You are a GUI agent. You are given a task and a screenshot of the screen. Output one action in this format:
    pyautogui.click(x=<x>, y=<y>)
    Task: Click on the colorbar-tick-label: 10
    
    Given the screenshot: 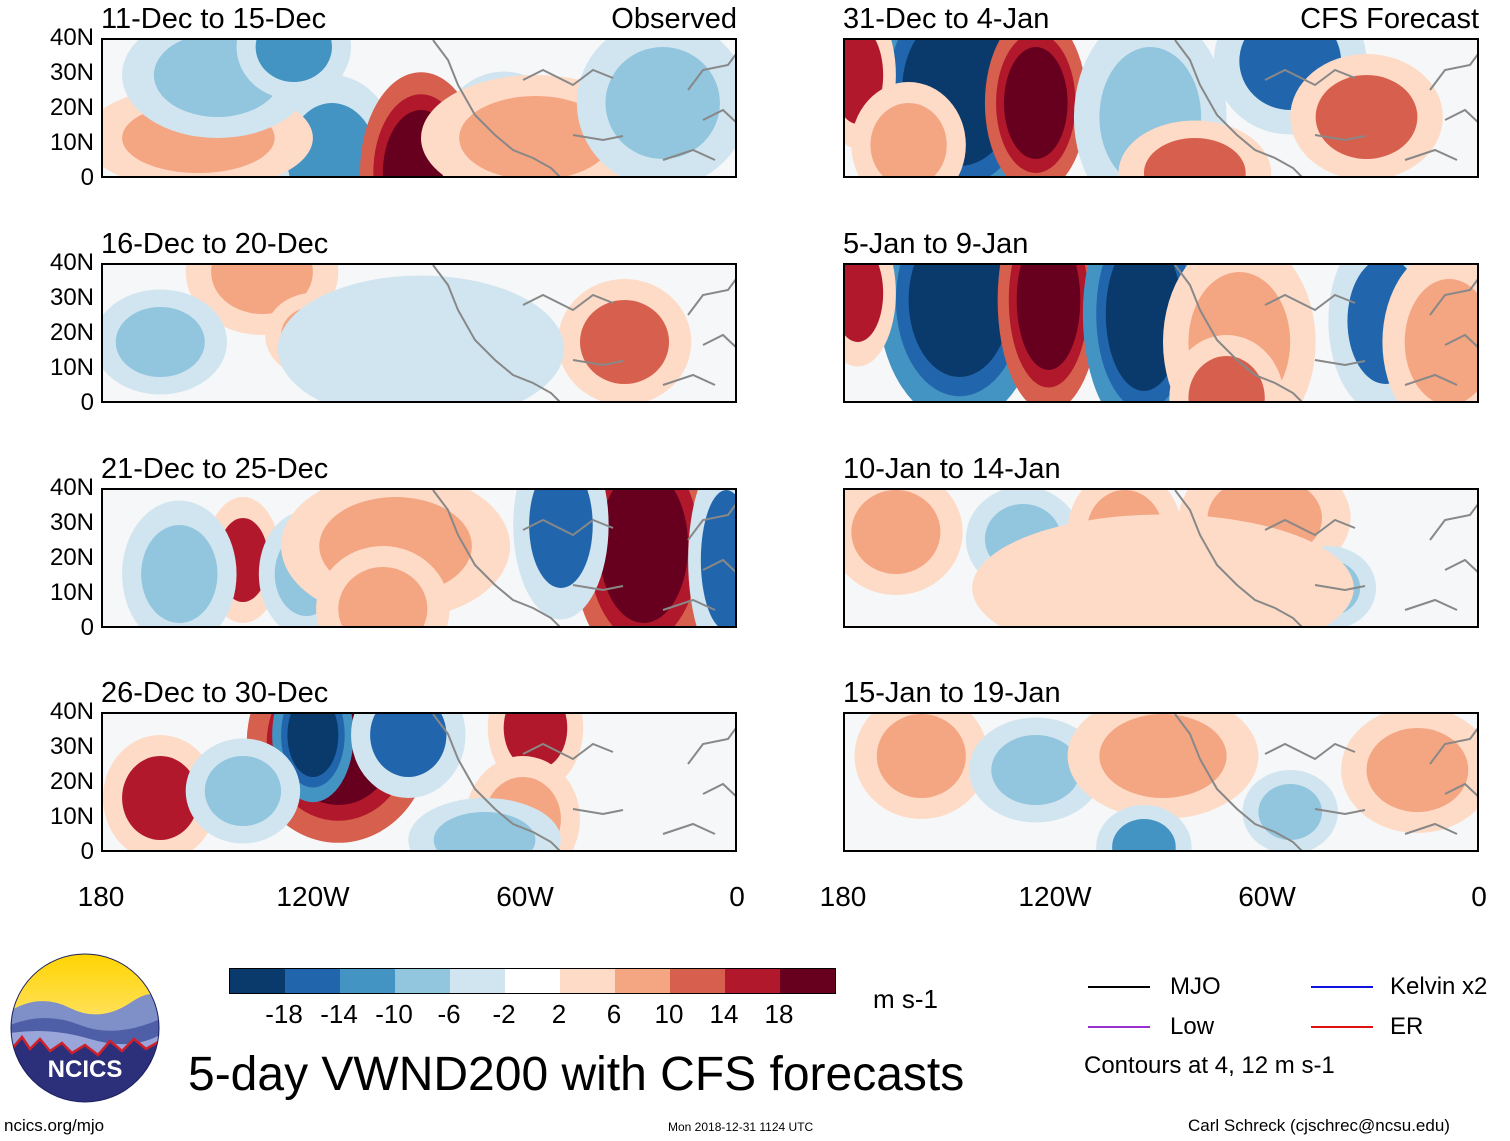 What is the action you would take?
    pyautogui.click(x=669, y=1014)
    